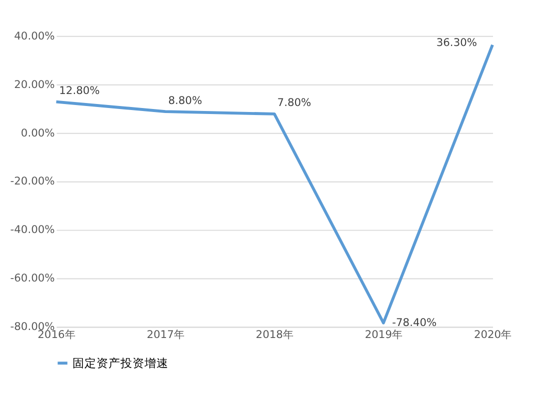 Image resolution: width=541 pixels, height=407 pixels. What do you see at coordinates (294, 103) in the screenshot?
I see `data-label: 7.80%` at bounding box center [294, 103].